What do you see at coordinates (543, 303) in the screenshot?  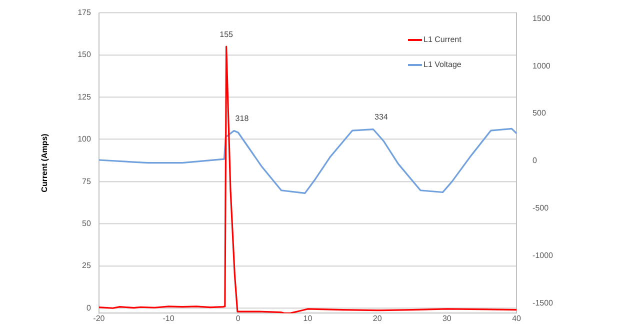 I see `y2-tick-label: -1500` at bounding box center [543, 303].